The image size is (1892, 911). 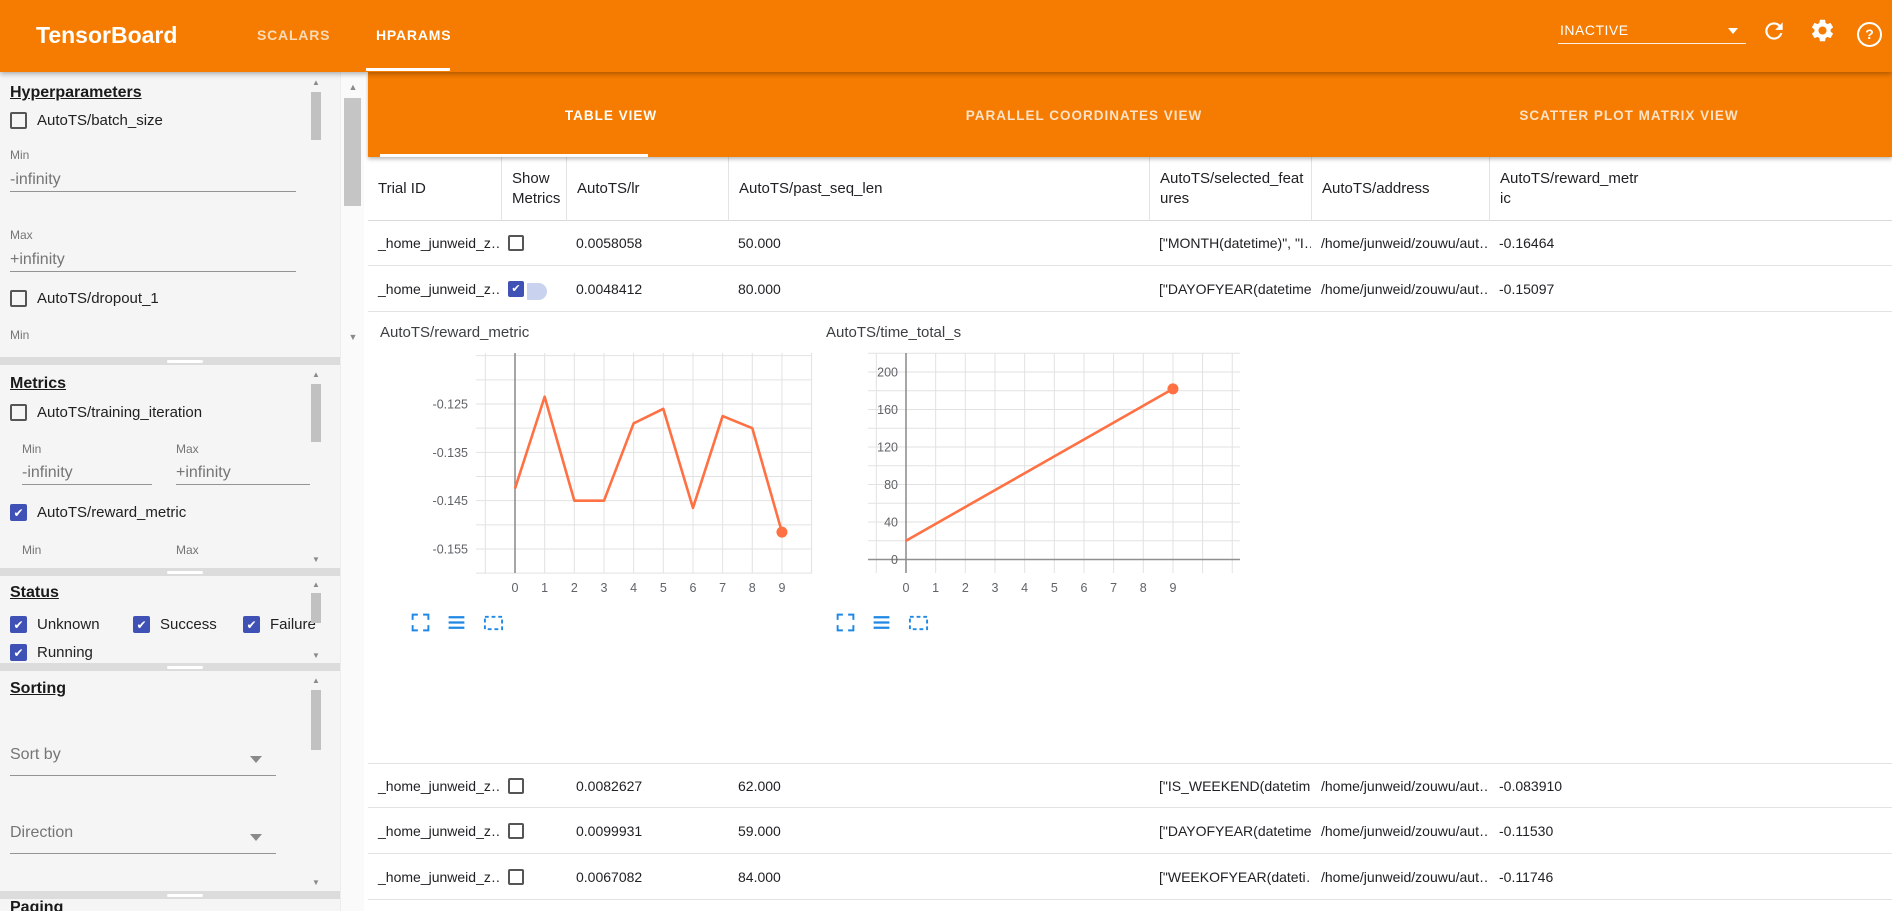 What do you see at coordinates (450, 405) in the screenshot?
I see `svg-text: -0.125` at bounding box center [450, 405].